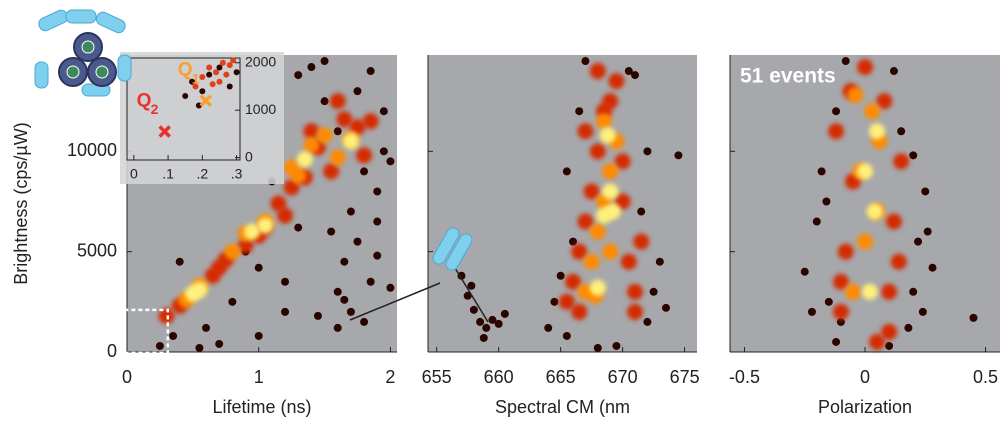 The width and height of the screenshot is (1008, 428). I want to click on x-tick-label: 655, so click(437, 377).